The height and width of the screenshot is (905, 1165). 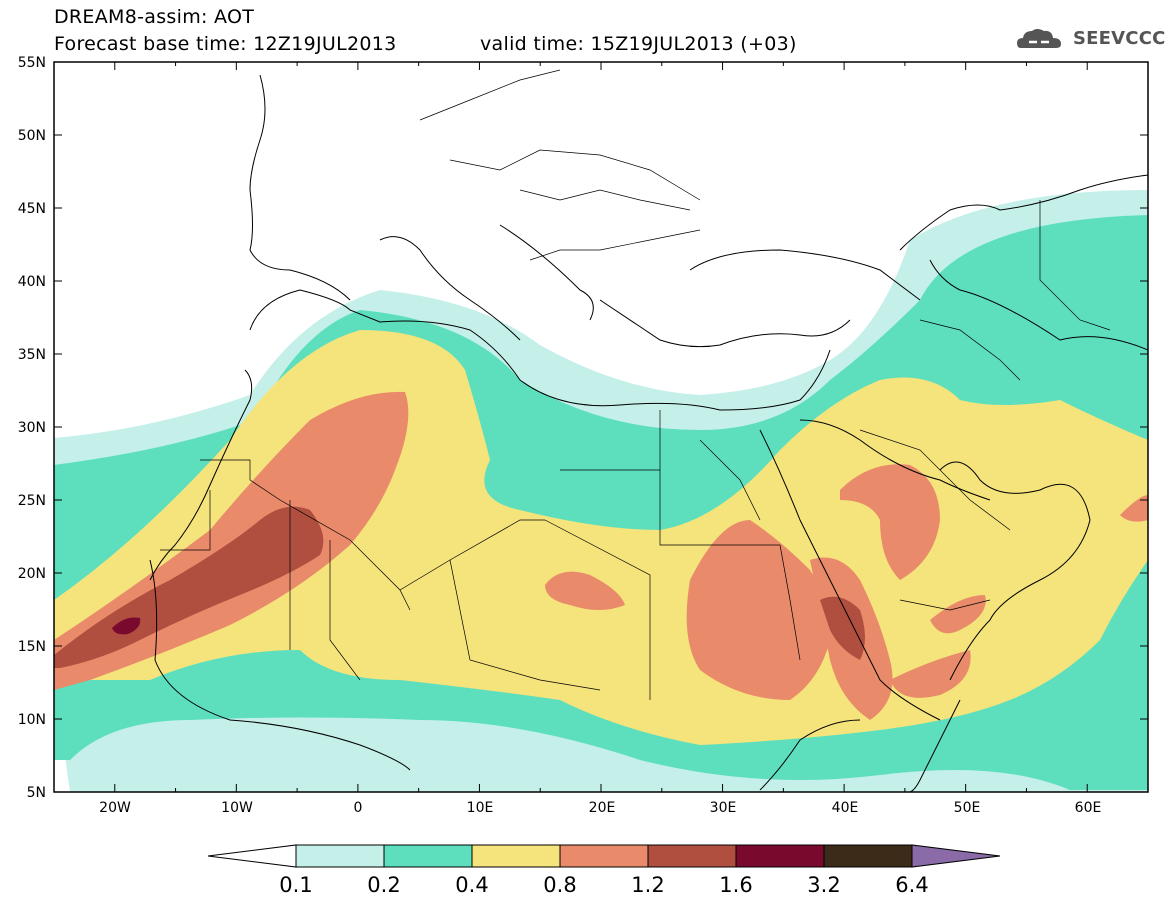 What do you see at coordinates (295, 885) in the screenshot?
I see `colorbar-label: 0.1` at bounding box center [295, 885].